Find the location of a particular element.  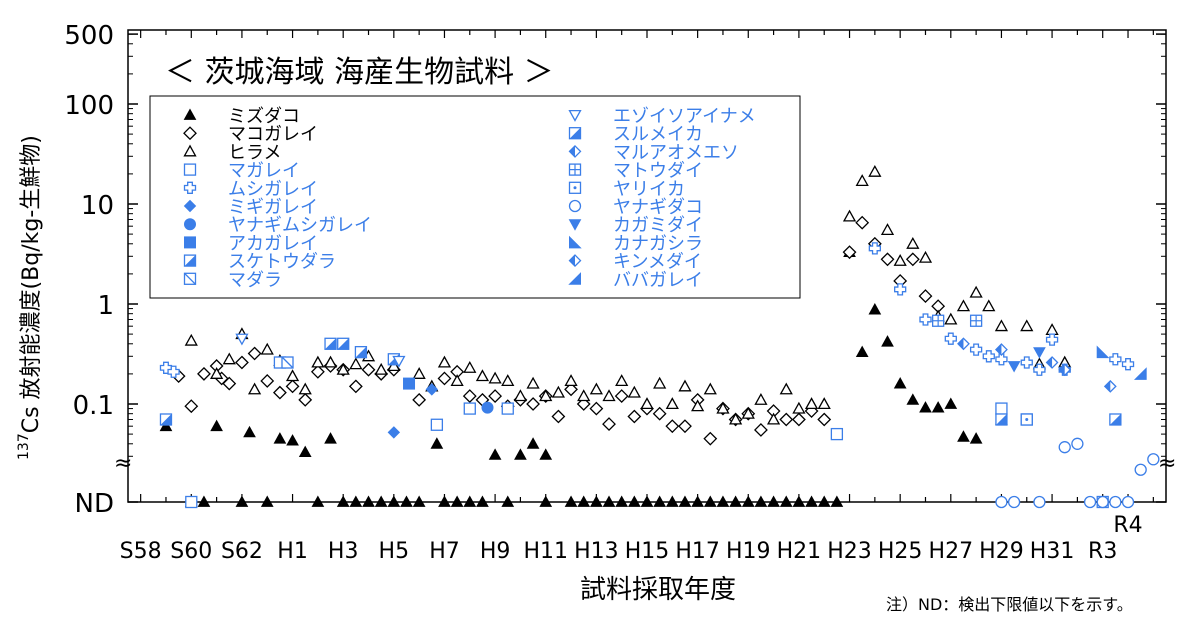

legend-item: ヤナギムシガレイ is located at coordinates (278, 225).